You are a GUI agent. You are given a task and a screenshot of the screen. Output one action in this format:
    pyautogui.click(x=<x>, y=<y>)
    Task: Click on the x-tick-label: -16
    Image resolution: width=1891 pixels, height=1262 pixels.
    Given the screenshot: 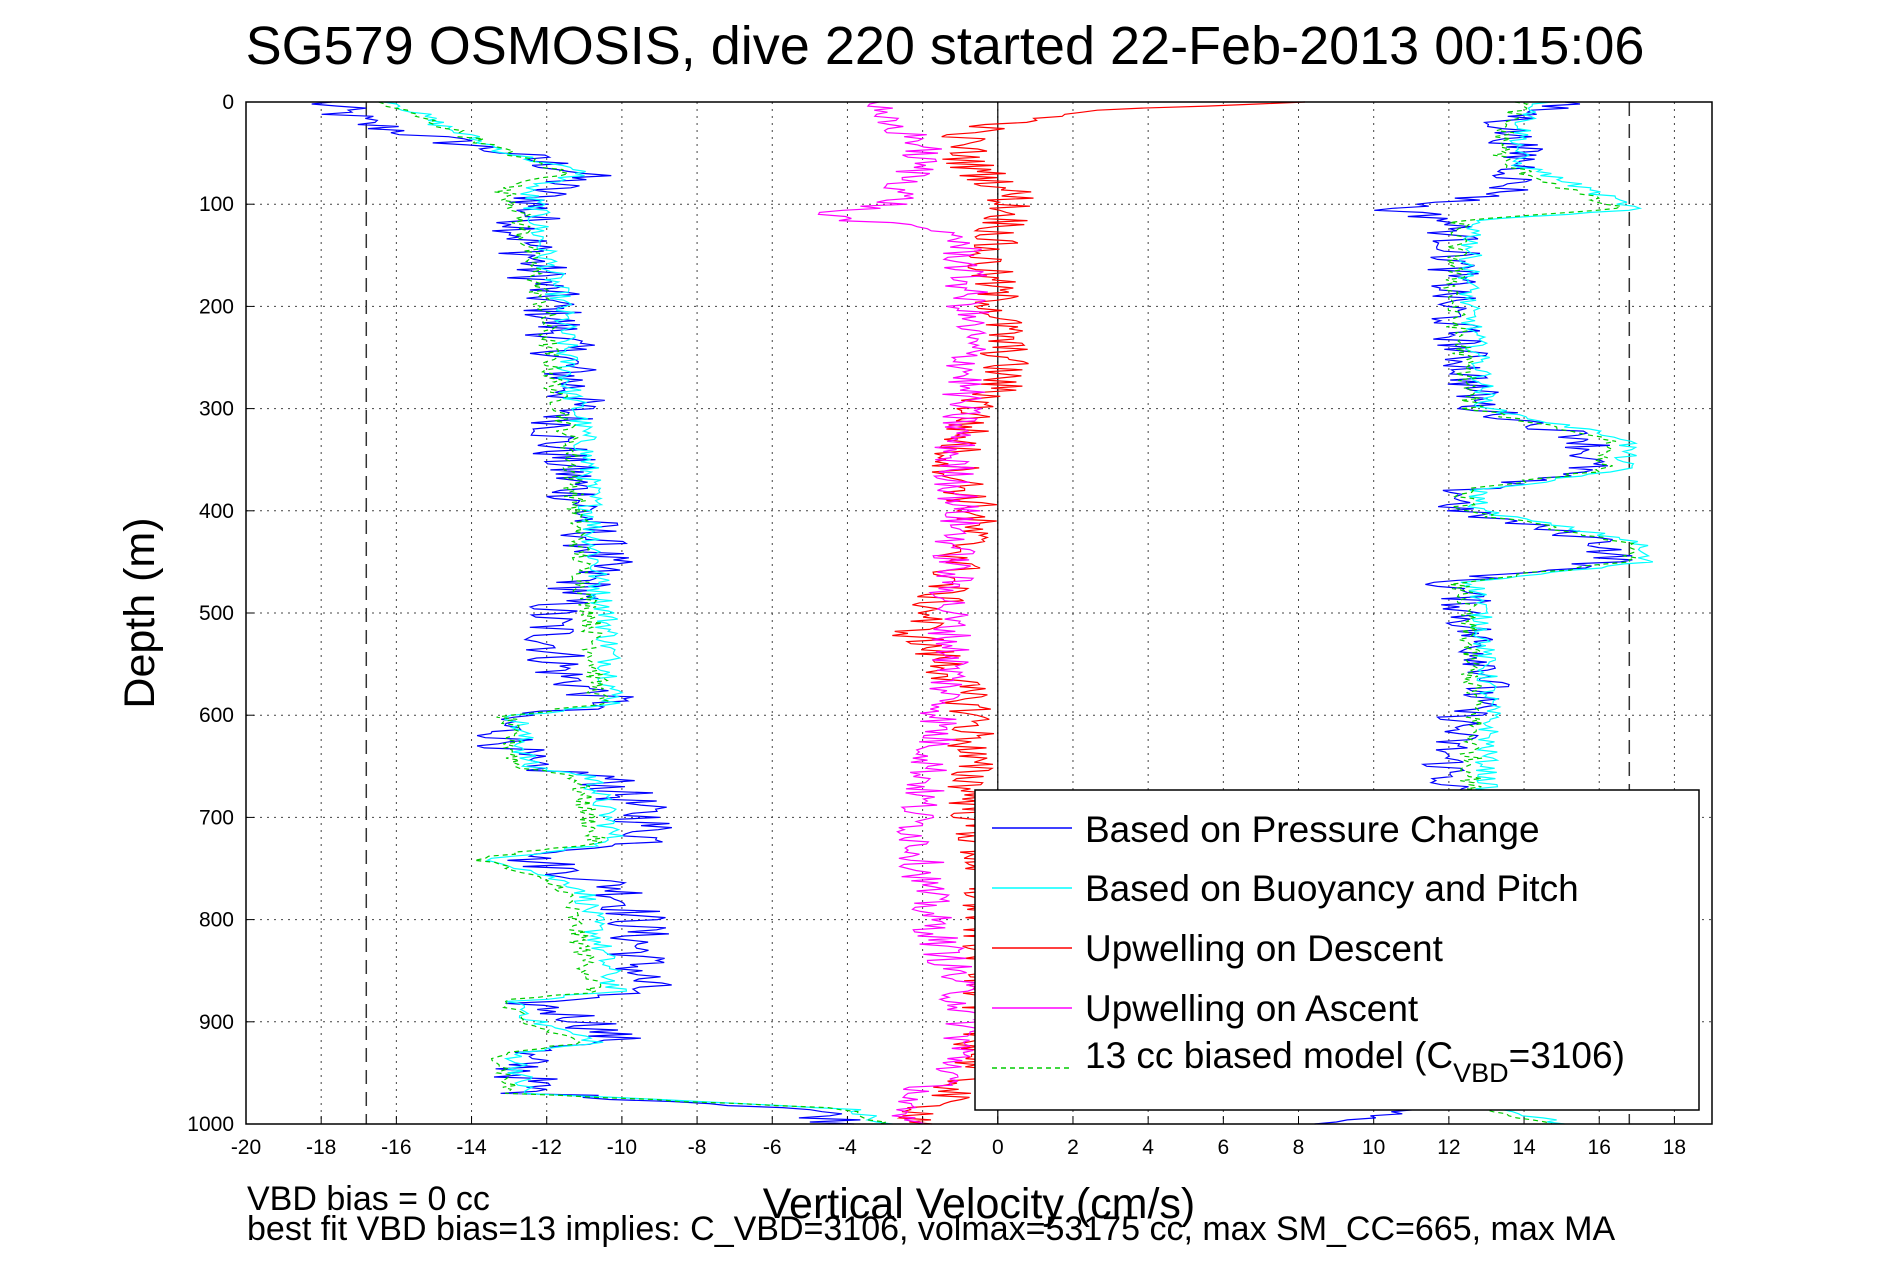 What is the action you would take?
    pyautogui.click(x=396, y=1147)
    